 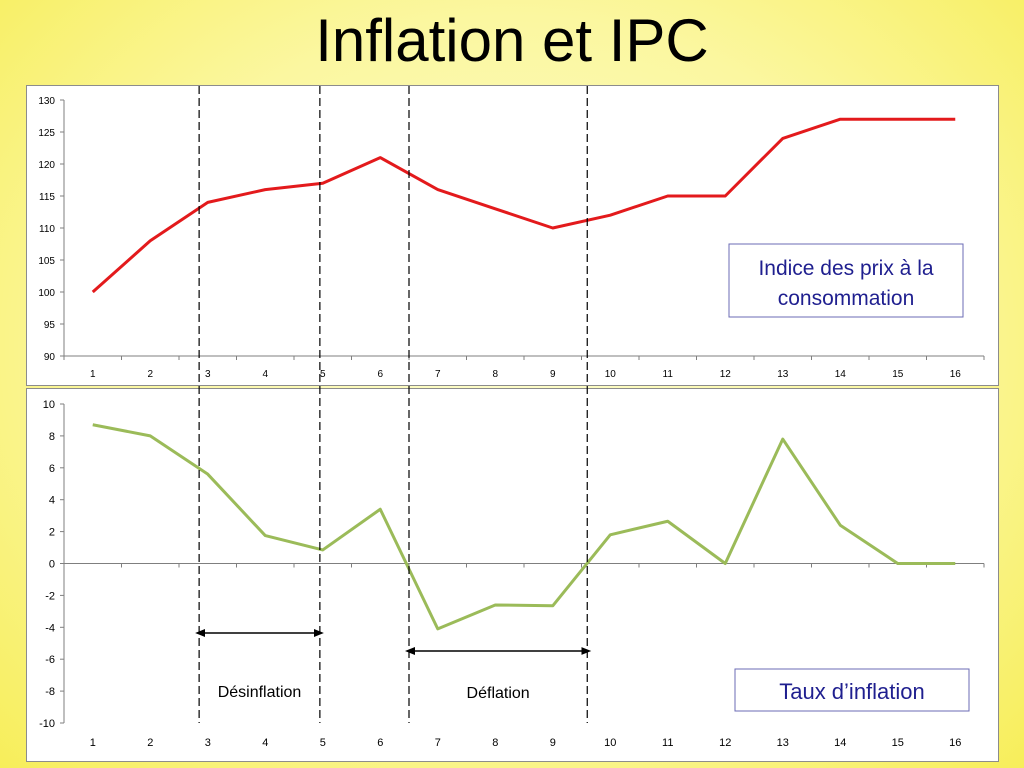 What do you see at coordinates (49, 405) in the screenshot?
I see `y-tick-label: 10` at bounding box center [49, 405].